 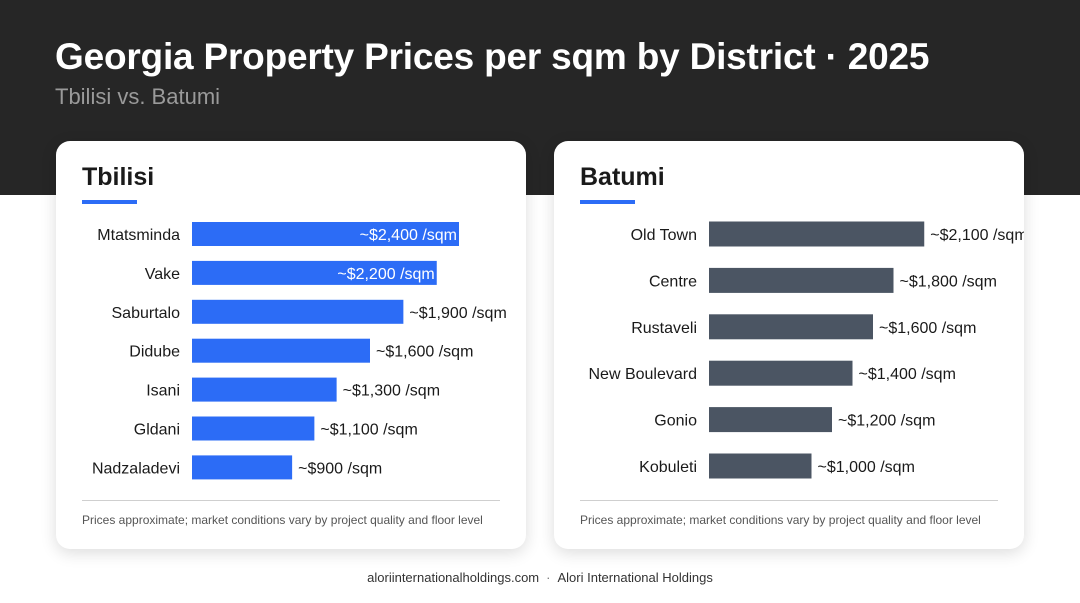 What do you see at coordinates (157, 430) in the screenshot?
I see `category-label: Gldani` at bounding box center [157, 430].